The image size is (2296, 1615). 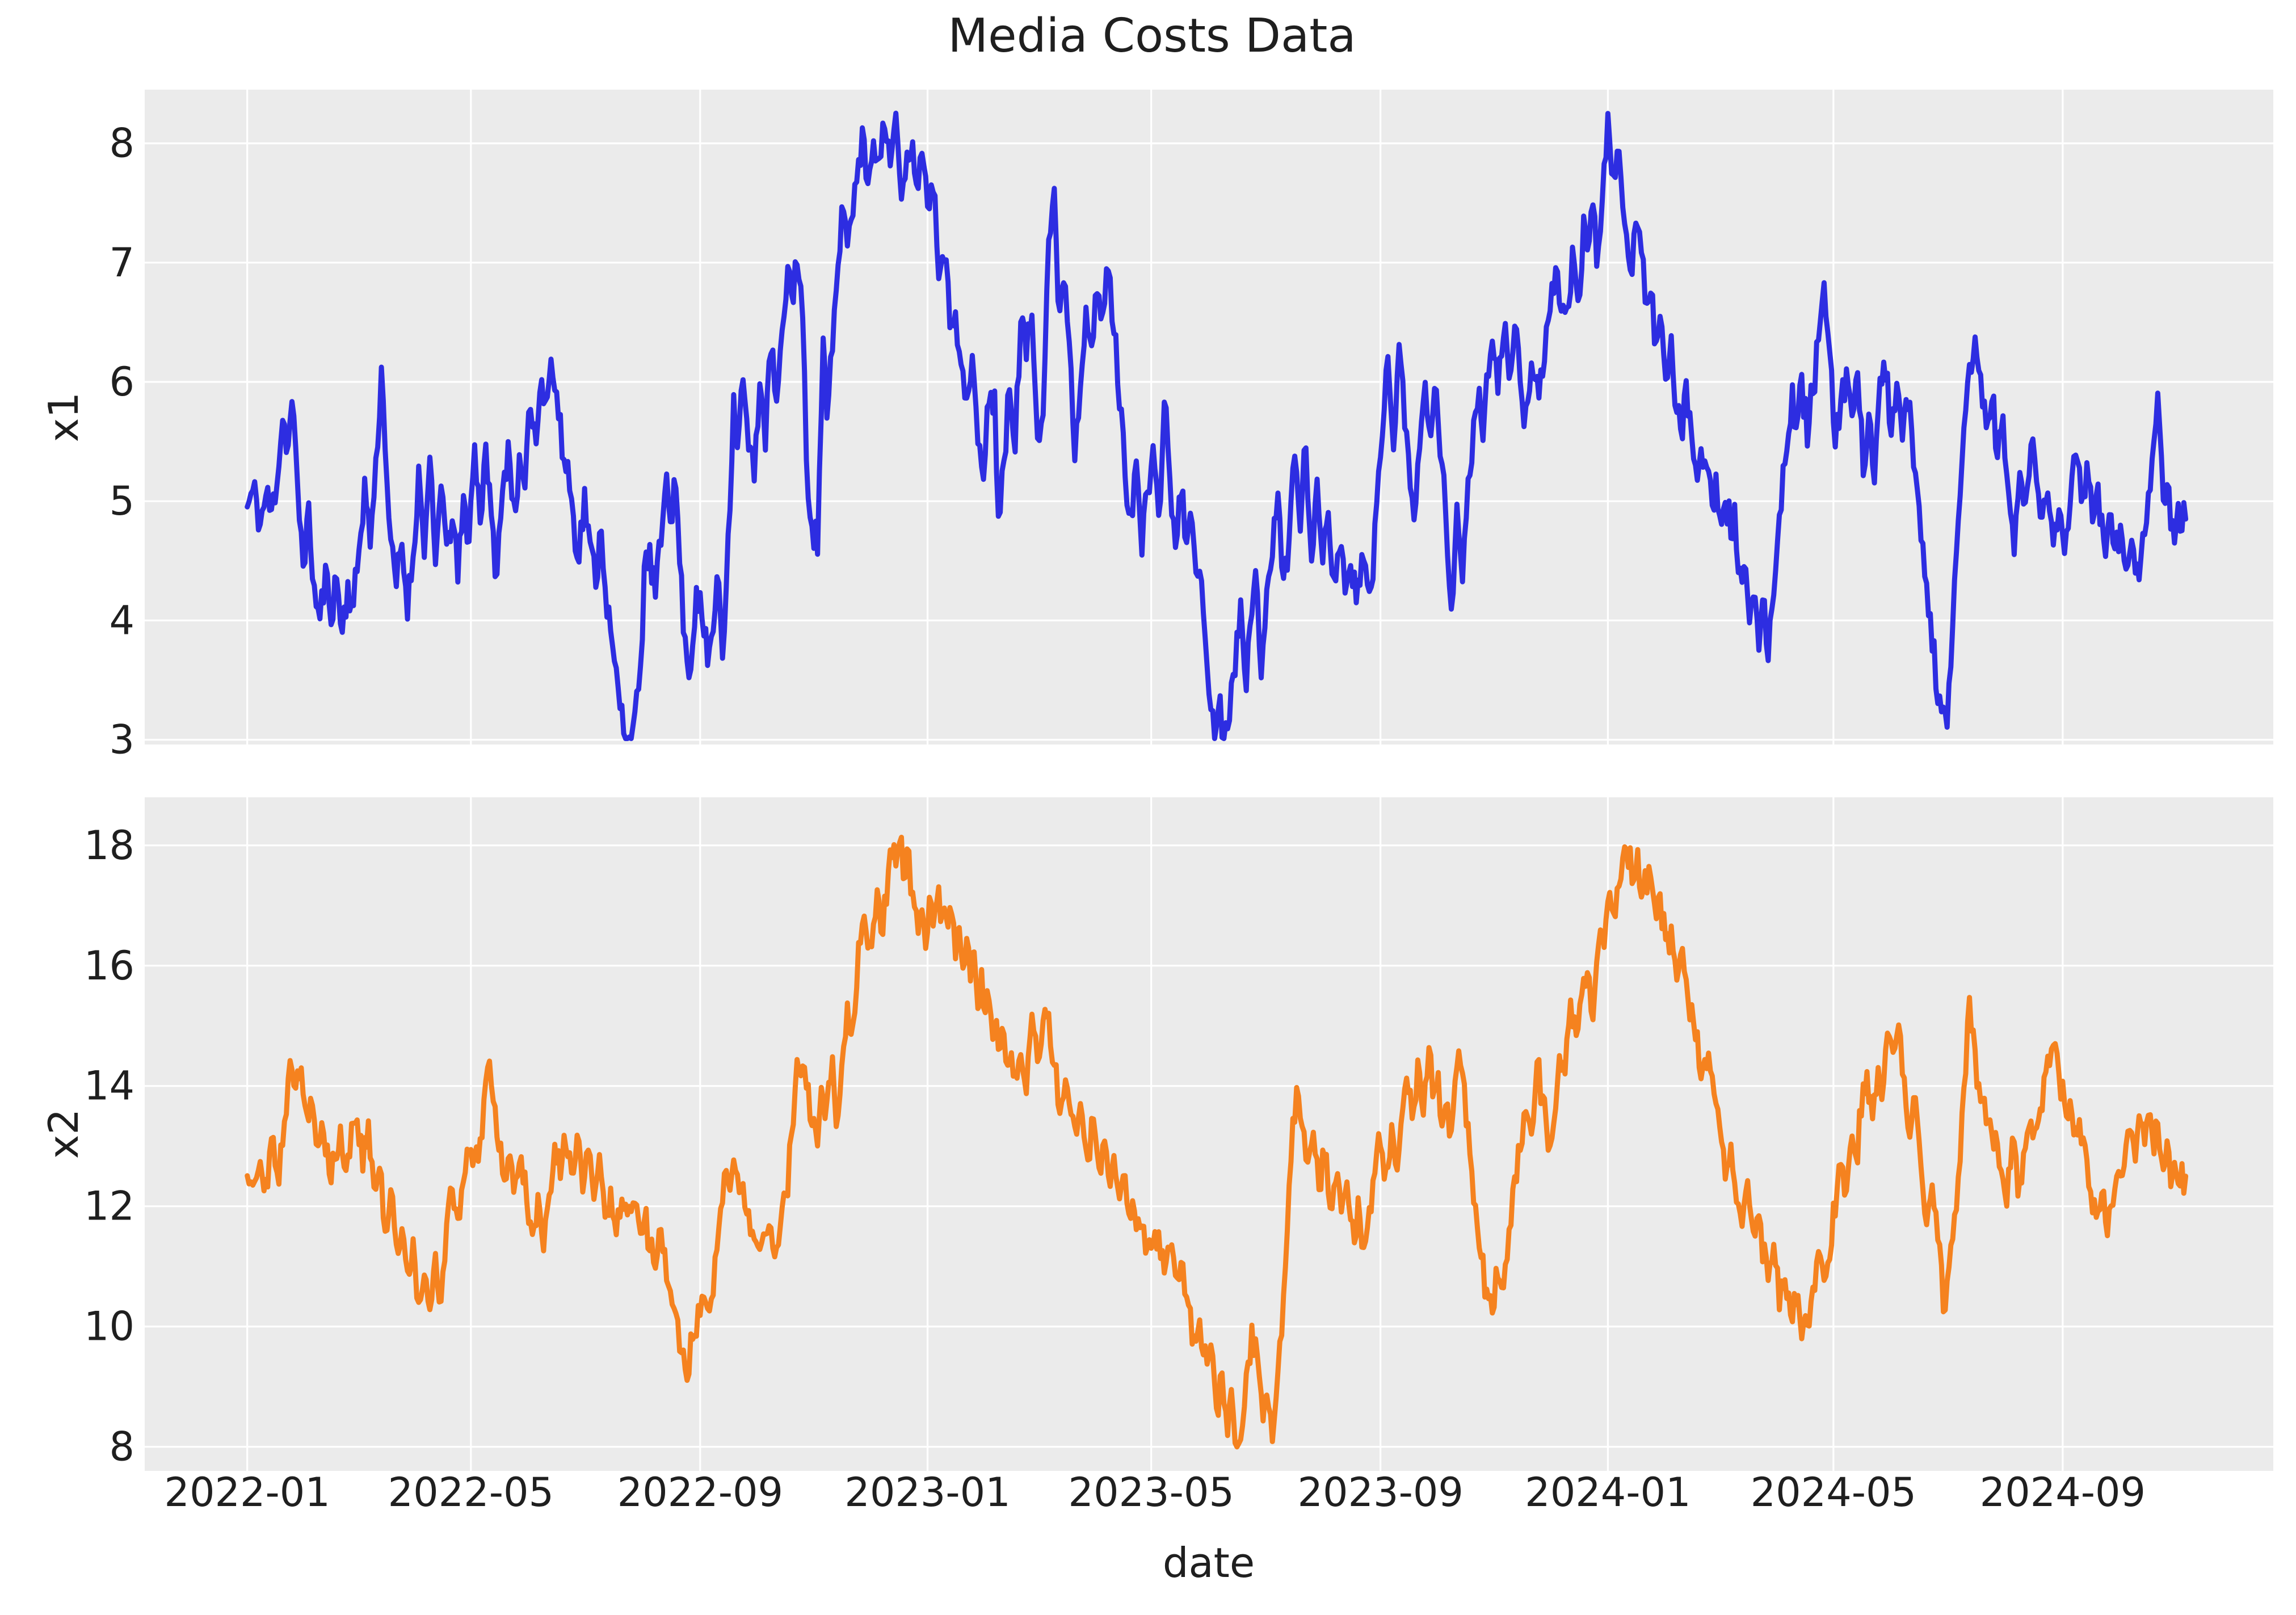 I want to click on y-tick-label-x1: 7, so click(x=121, y=262).